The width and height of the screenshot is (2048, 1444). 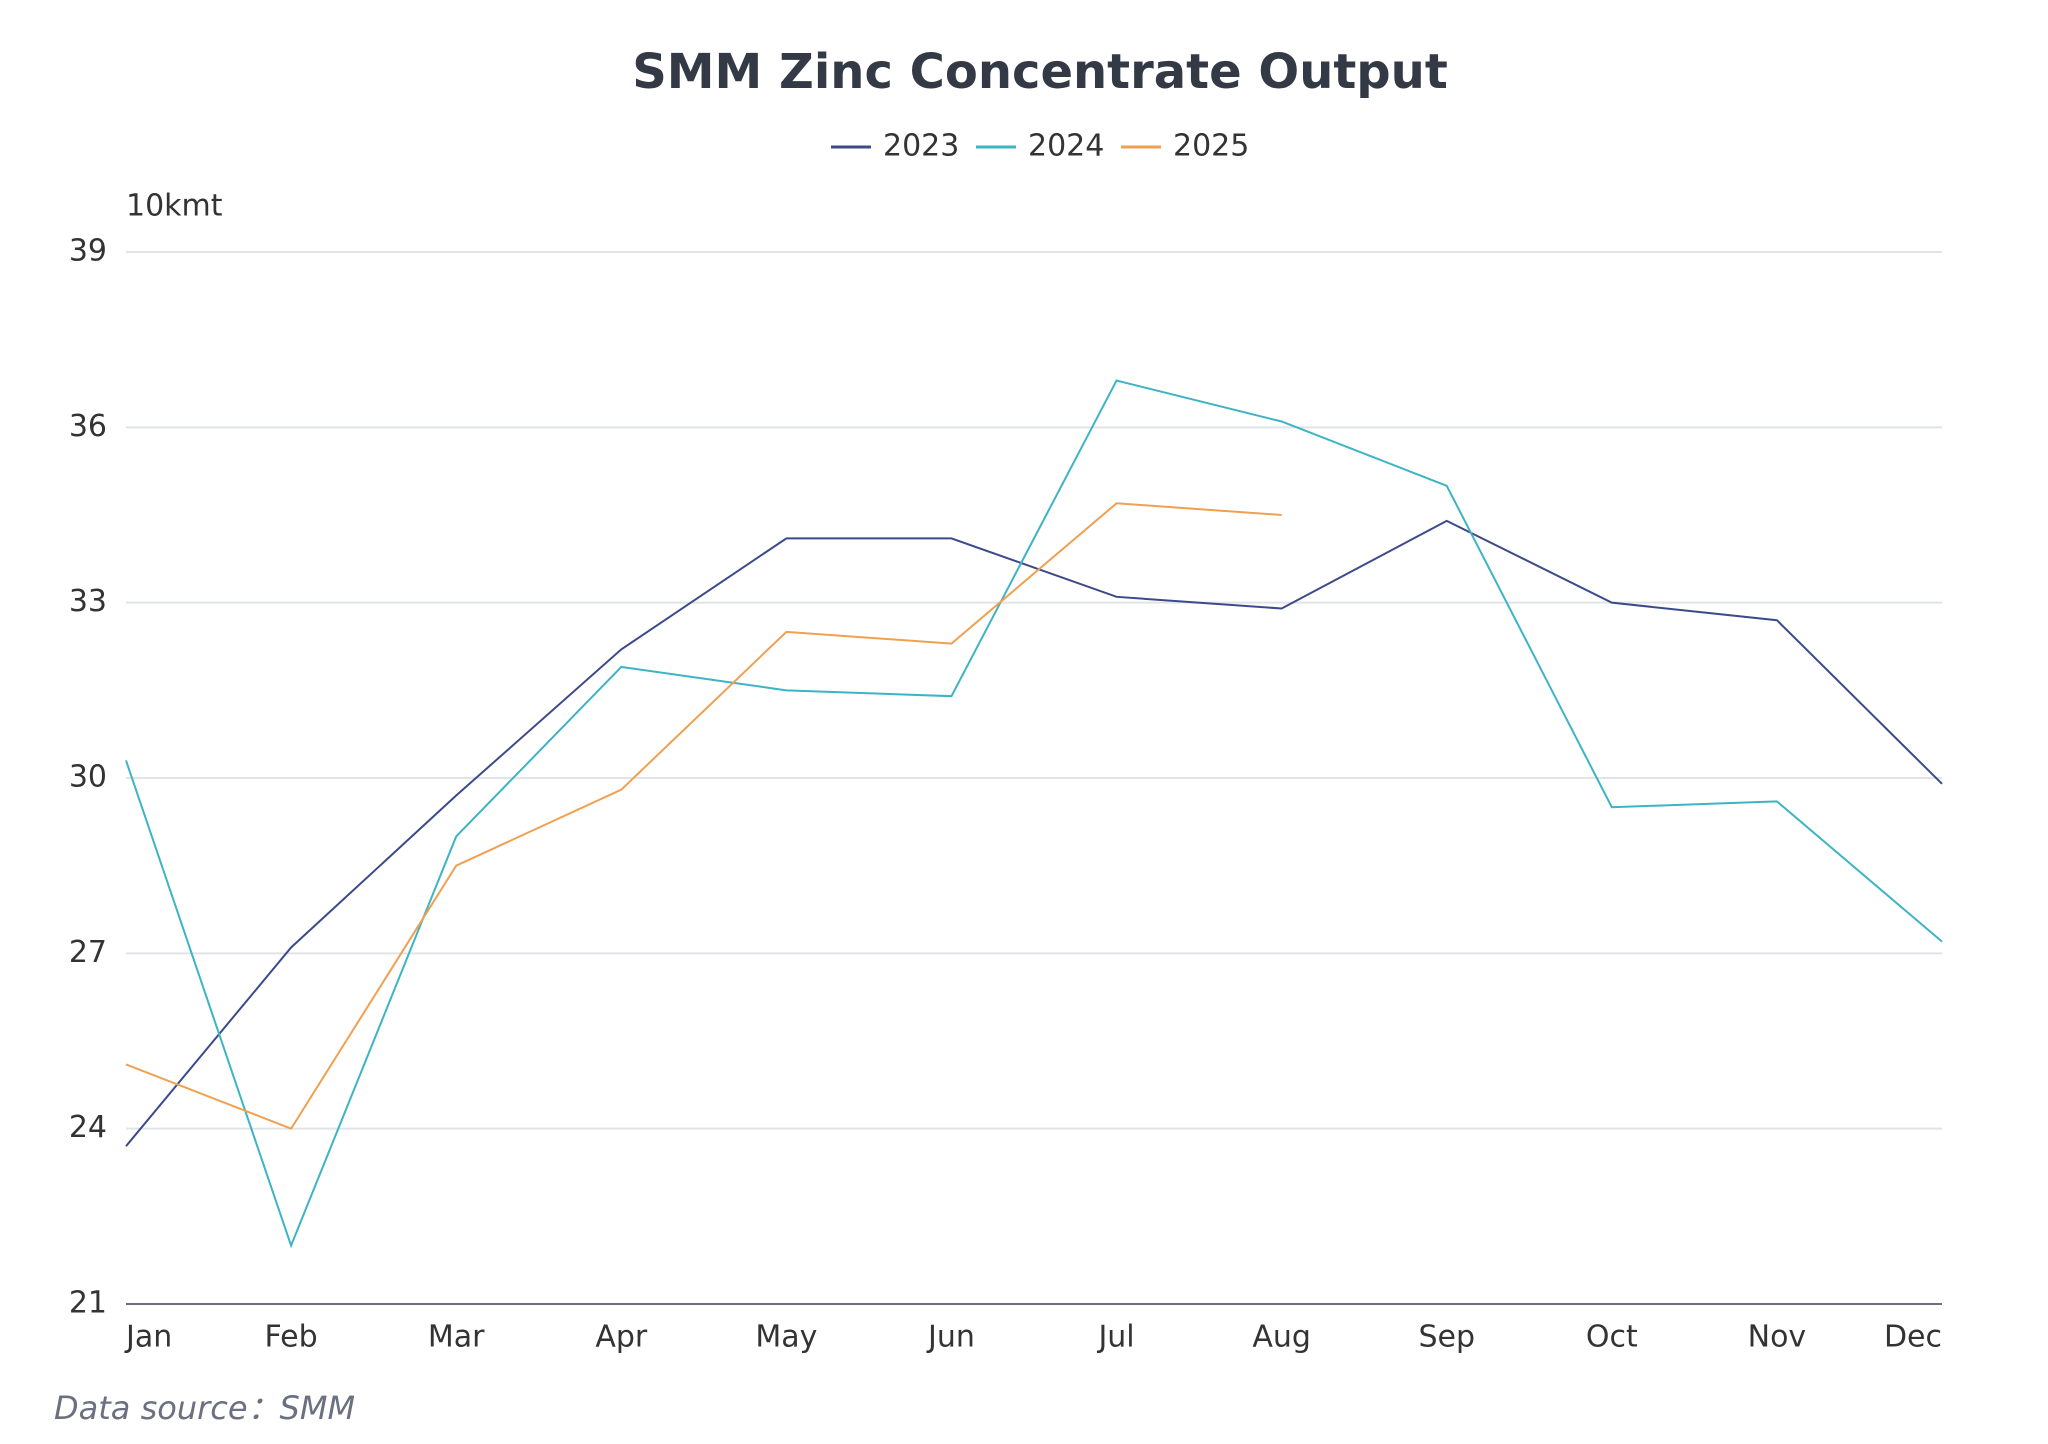 I want to click on y-tick-label: 27, so click(x=88, y=952).